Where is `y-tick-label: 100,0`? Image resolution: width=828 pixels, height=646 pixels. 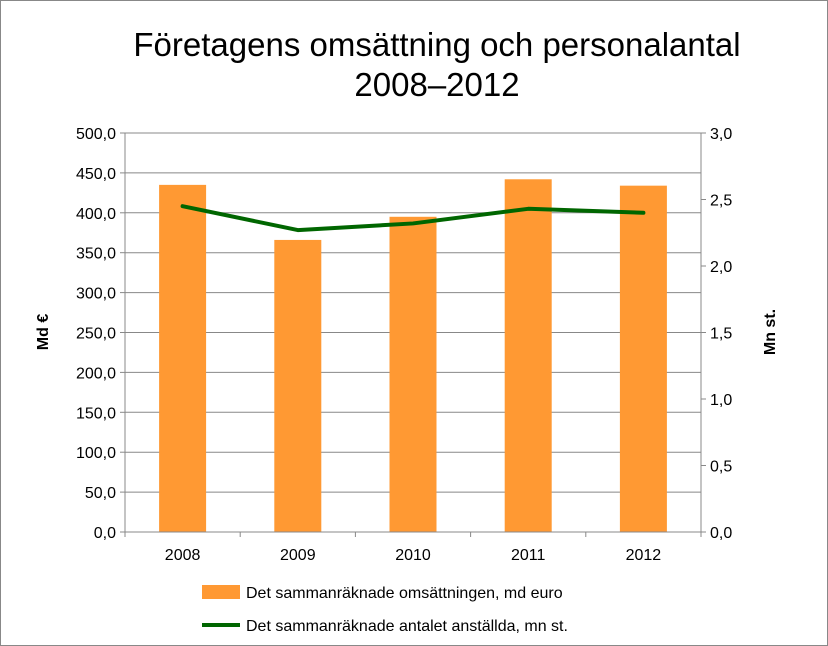 y-tick-label: 100,0 is located at coordinates (96, 453).